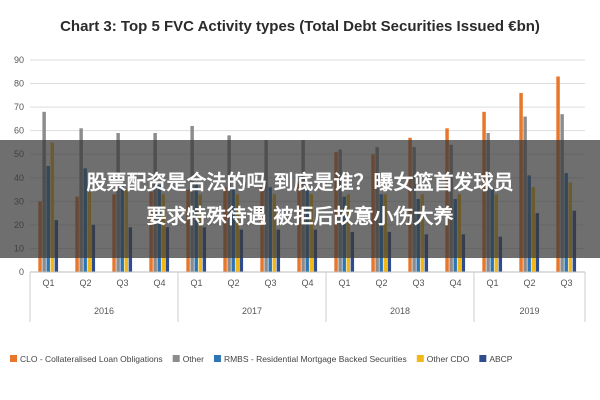 The image size is (600, 400). What do you see at coordinates (529, 311) in the screenshot?
I see `year-label: 2019` at bounding box center [529, 311].